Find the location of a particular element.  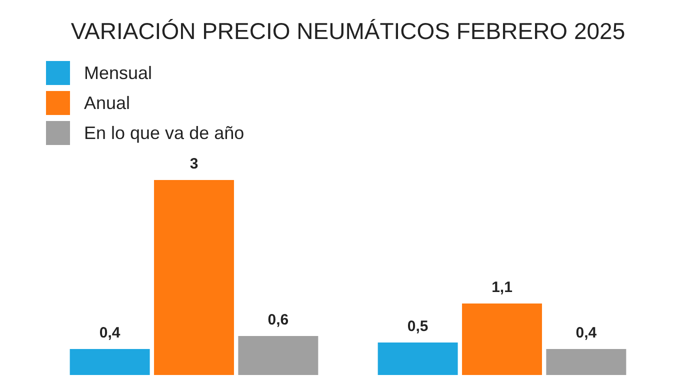

data-label: 3 is located at coordinates (194, 164).